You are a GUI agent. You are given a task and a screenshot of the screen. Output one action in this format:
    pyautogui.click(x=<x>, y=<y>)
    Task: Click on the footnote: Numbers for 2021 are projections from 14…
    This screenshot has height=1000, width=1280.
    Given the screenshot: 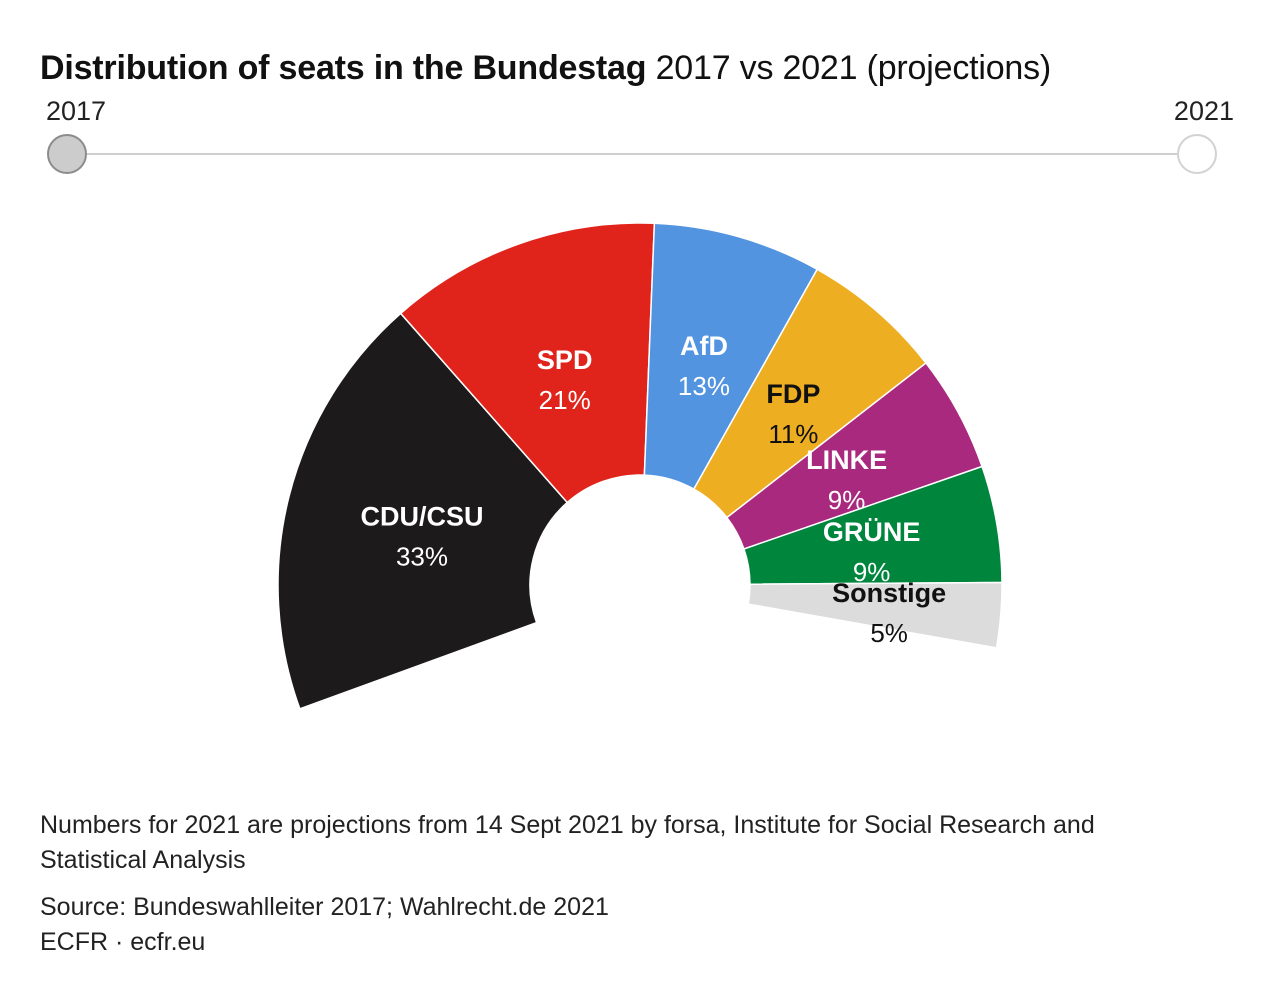 What is the action you would take?
    pyautogui.click(x=567, y=842)
    